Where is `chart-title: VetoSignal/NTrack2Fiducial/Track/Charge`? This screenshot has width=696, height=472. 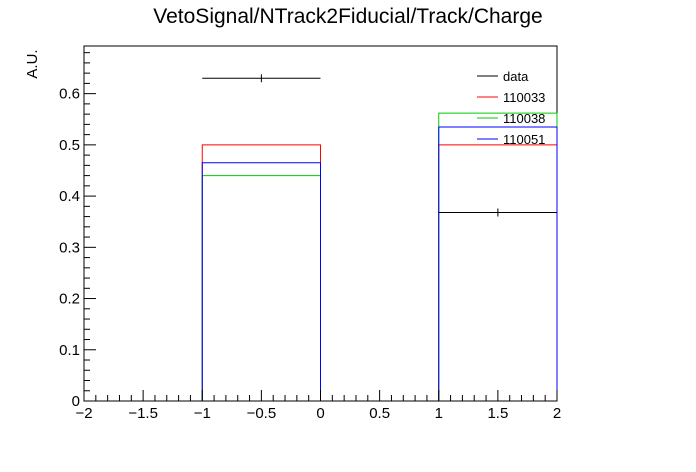 chart-title: VetoSignal/NTrack2Fiducial/Track/Charge is located at coordinates (347, 16).